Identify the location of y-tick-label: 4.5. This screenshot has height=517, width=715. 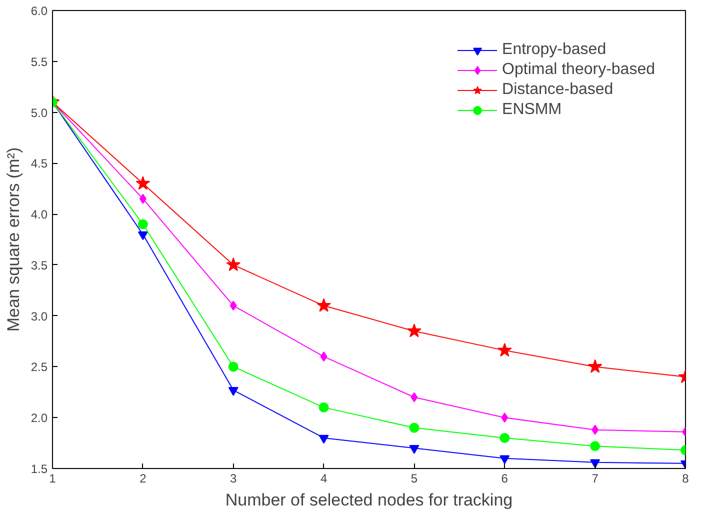
(39, 163).